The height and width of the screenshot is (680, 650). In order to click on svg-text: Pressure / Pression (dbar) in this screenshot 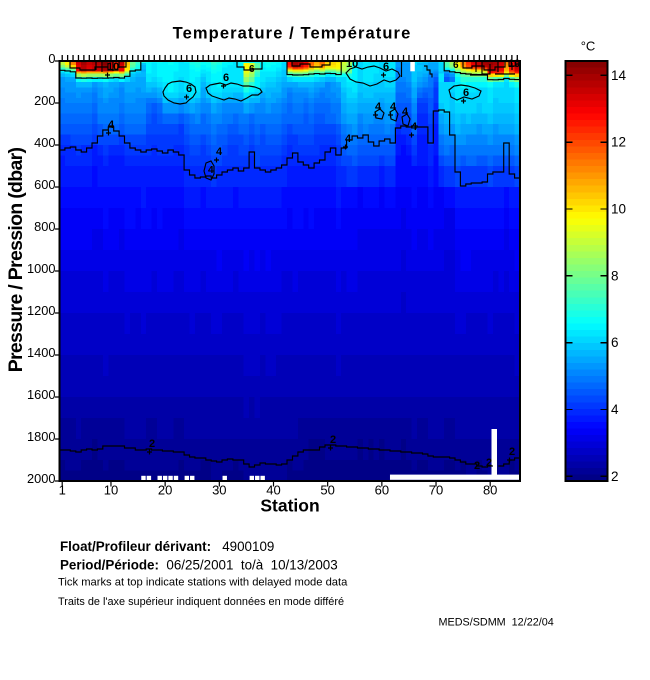, I will do `click(16, 260)`.